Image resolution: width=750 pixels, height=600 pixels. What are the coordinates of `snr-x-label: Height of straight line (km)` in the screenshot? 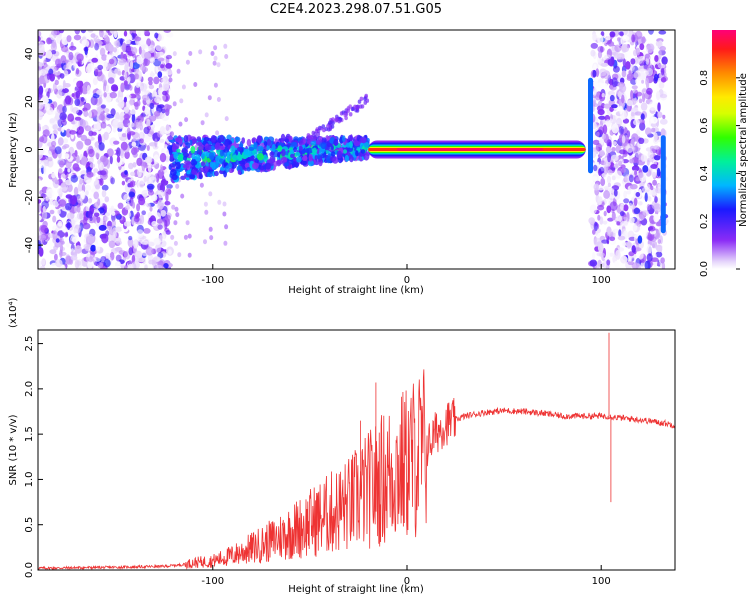 It's located at (356, 589).